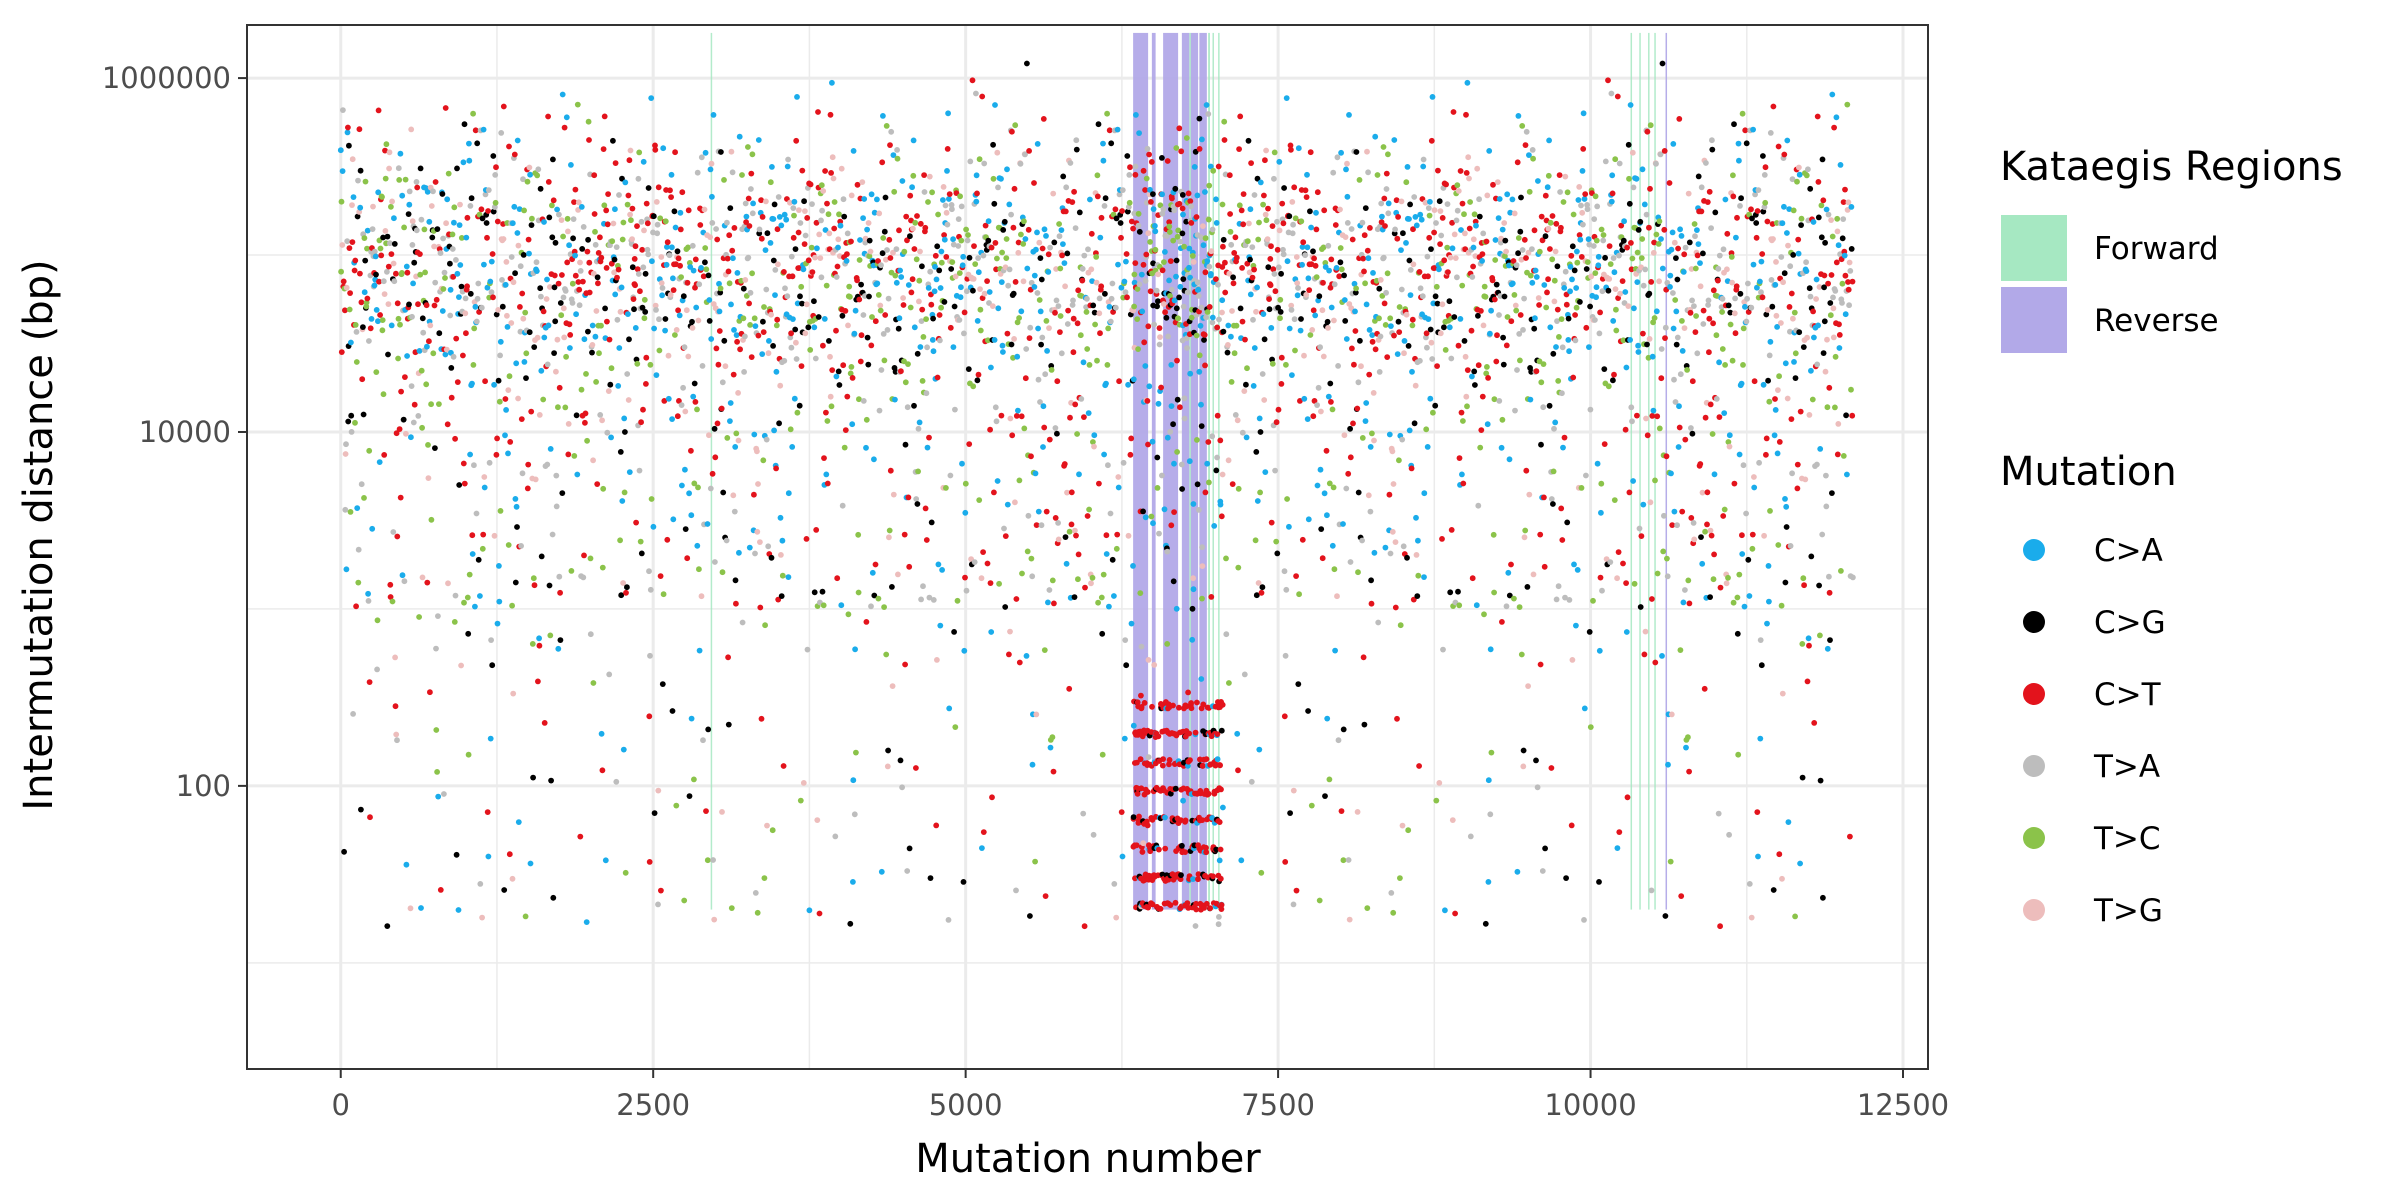 Image resolution: width=2400 pixels, height=1204 pixels. Describe the element at coordinates (2128, 911) in the screenshot. I see `legend-label-ttog: T>G` at that location.